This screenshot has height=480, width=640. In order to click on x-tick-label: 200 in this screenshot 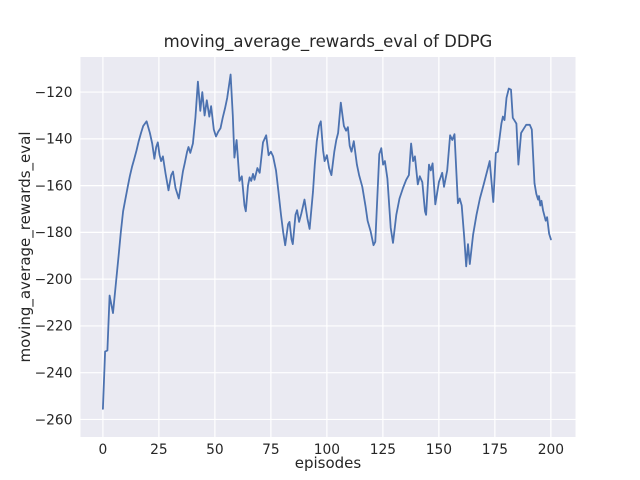, I will do `click(551, 450)`.